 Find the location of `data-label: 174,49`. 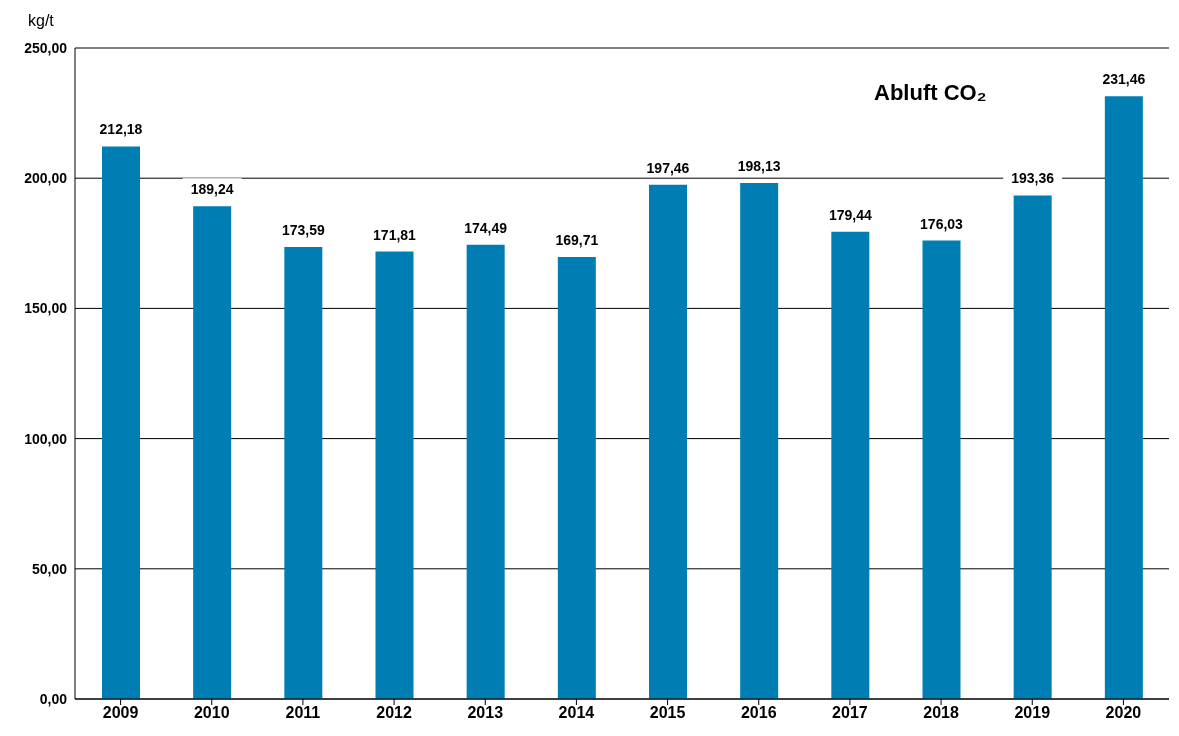

data-label: 174,49 is located at coordinates (486, 227).